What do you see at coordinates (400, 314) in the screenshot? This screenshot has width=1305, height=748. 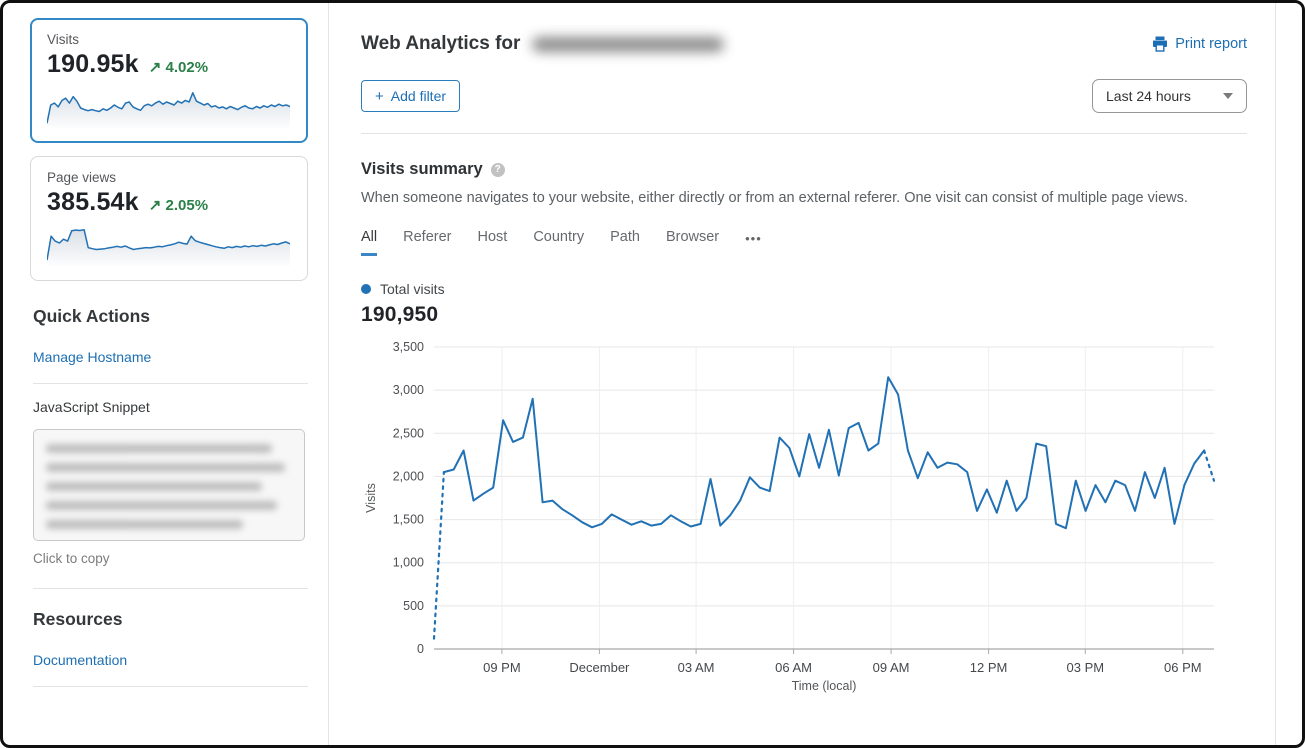 I see `total-visits-value: 190,950` at bounding box center [400, 314].